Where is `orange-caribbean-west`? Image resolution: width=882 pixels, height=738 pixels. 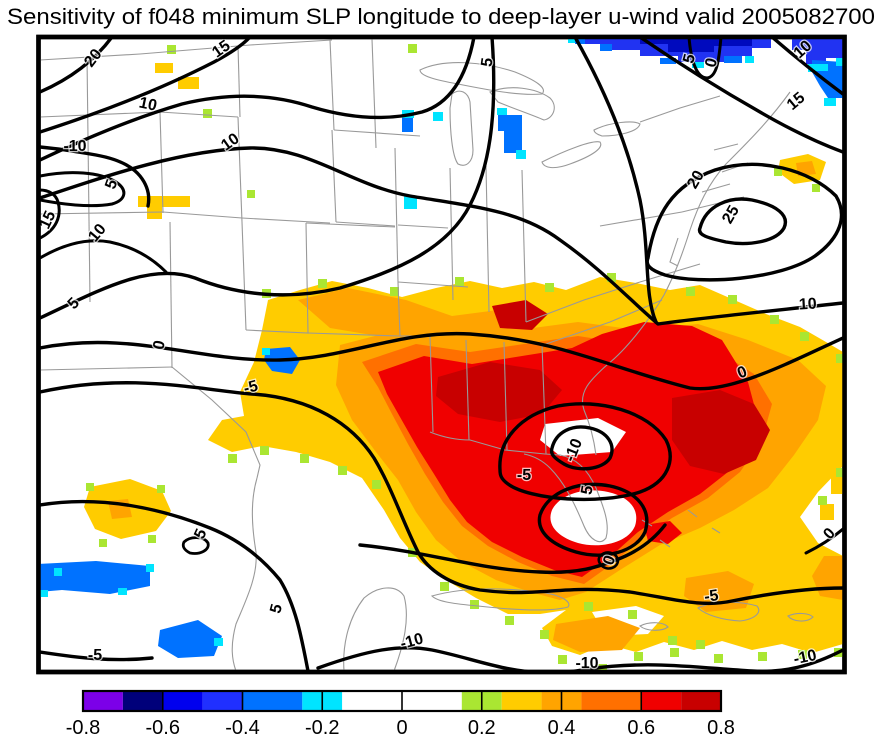 orange-caribbean-west is located at coordinates (596, 634).